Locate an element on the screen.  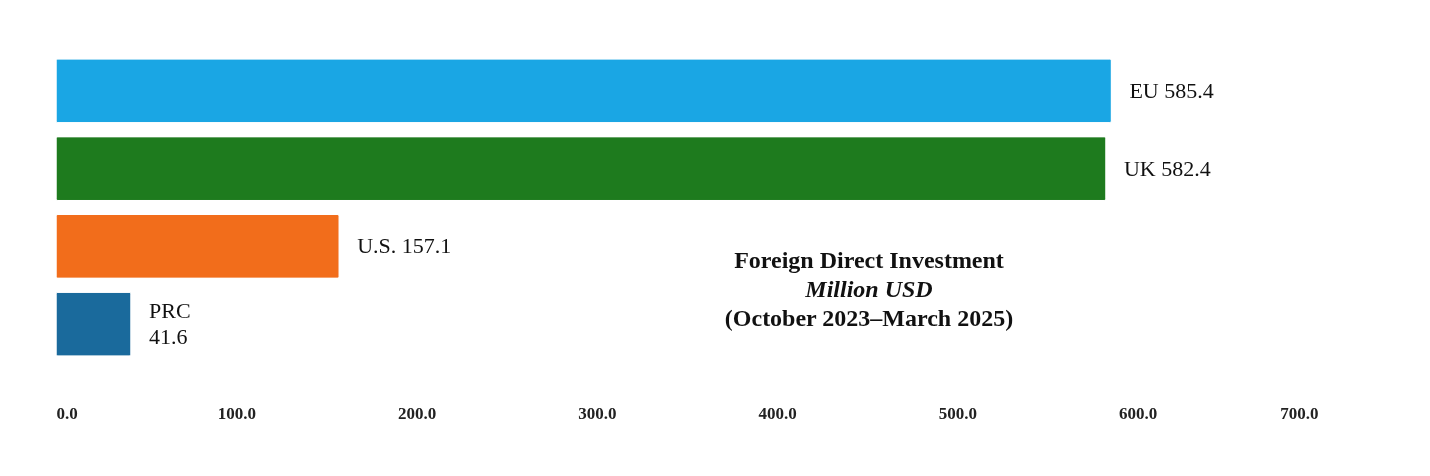
x-tick-label: 100.0 is located at coordinates (236, 413).